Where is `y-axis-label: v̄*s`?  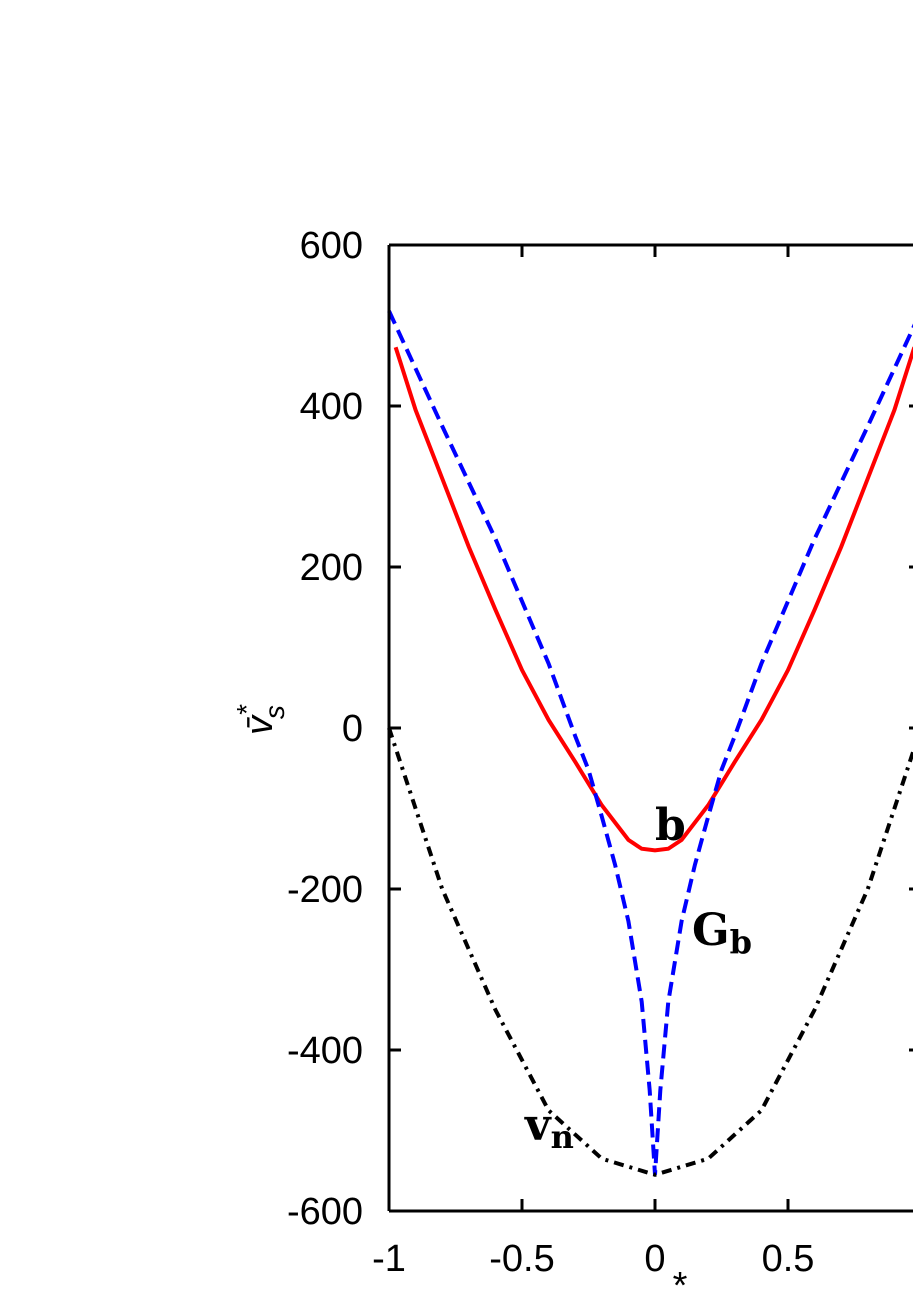
y-axis-label: v̄*s is located at coordinates (260, 719).